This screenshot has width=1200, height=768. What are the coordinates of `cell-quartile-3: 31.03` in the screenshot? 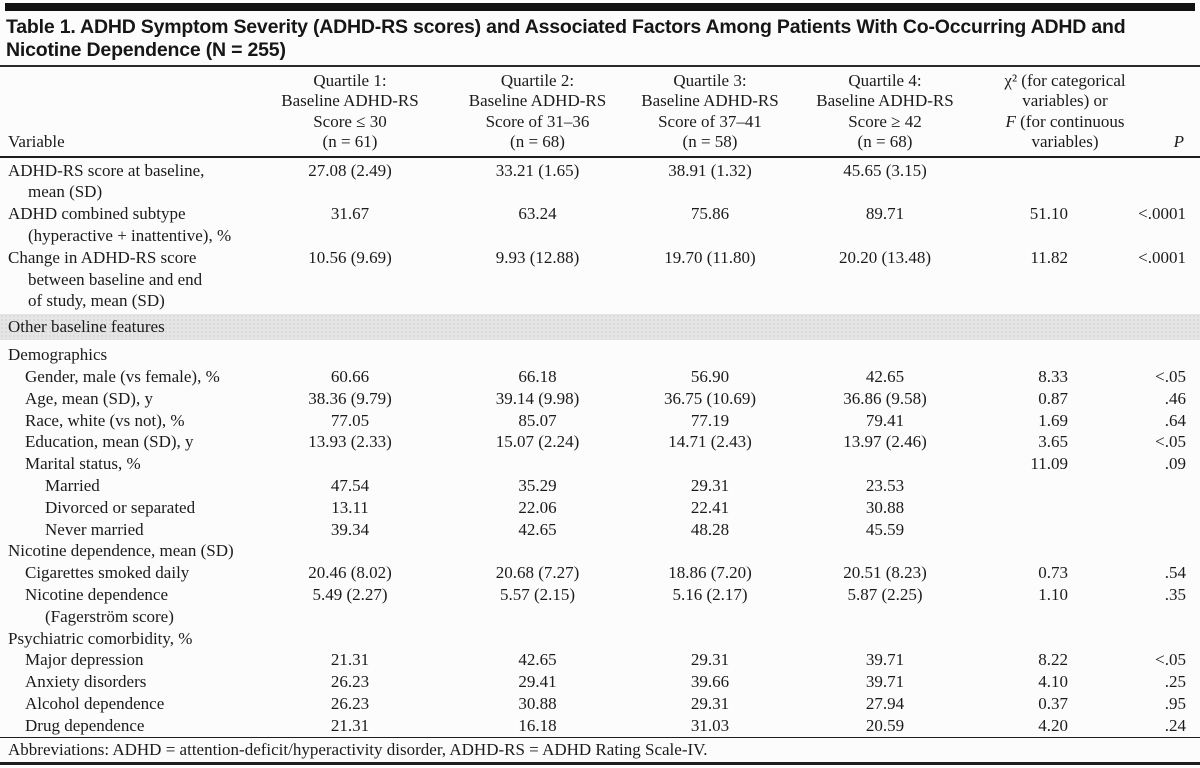 It's located at (710, 725).